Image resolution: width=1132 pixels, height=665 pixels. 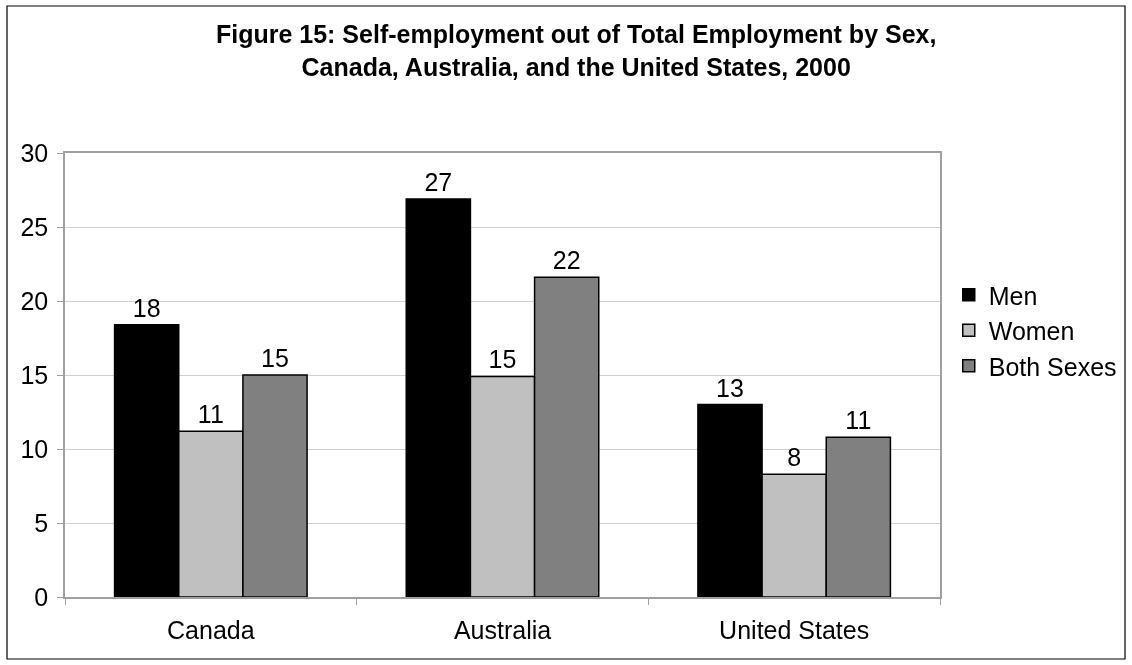 What do you see at coordinates (34, 374) in the screenshot?
I see `y-tick-label: 15` at bounding box center [34, 374].